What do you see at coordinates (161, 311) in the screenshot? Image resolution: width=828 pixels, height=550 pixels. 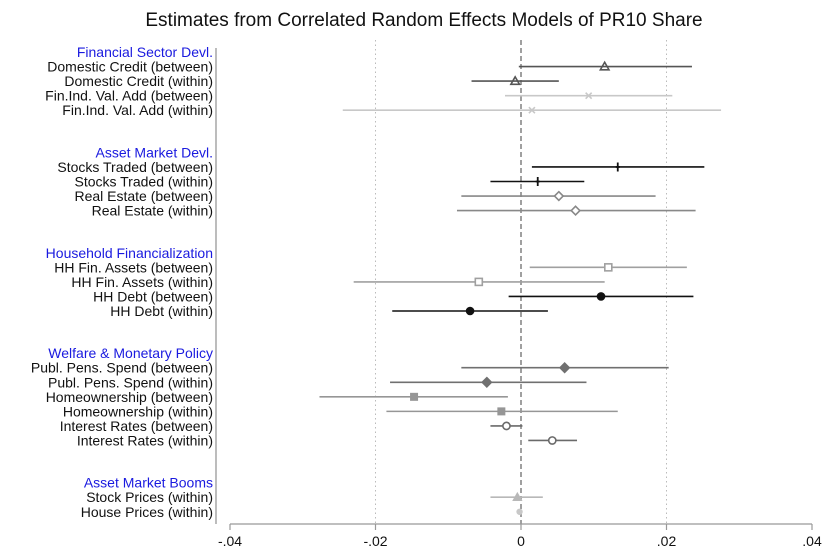 I see `row-label: HH Debt (within)` at bounding box center [161, 311].